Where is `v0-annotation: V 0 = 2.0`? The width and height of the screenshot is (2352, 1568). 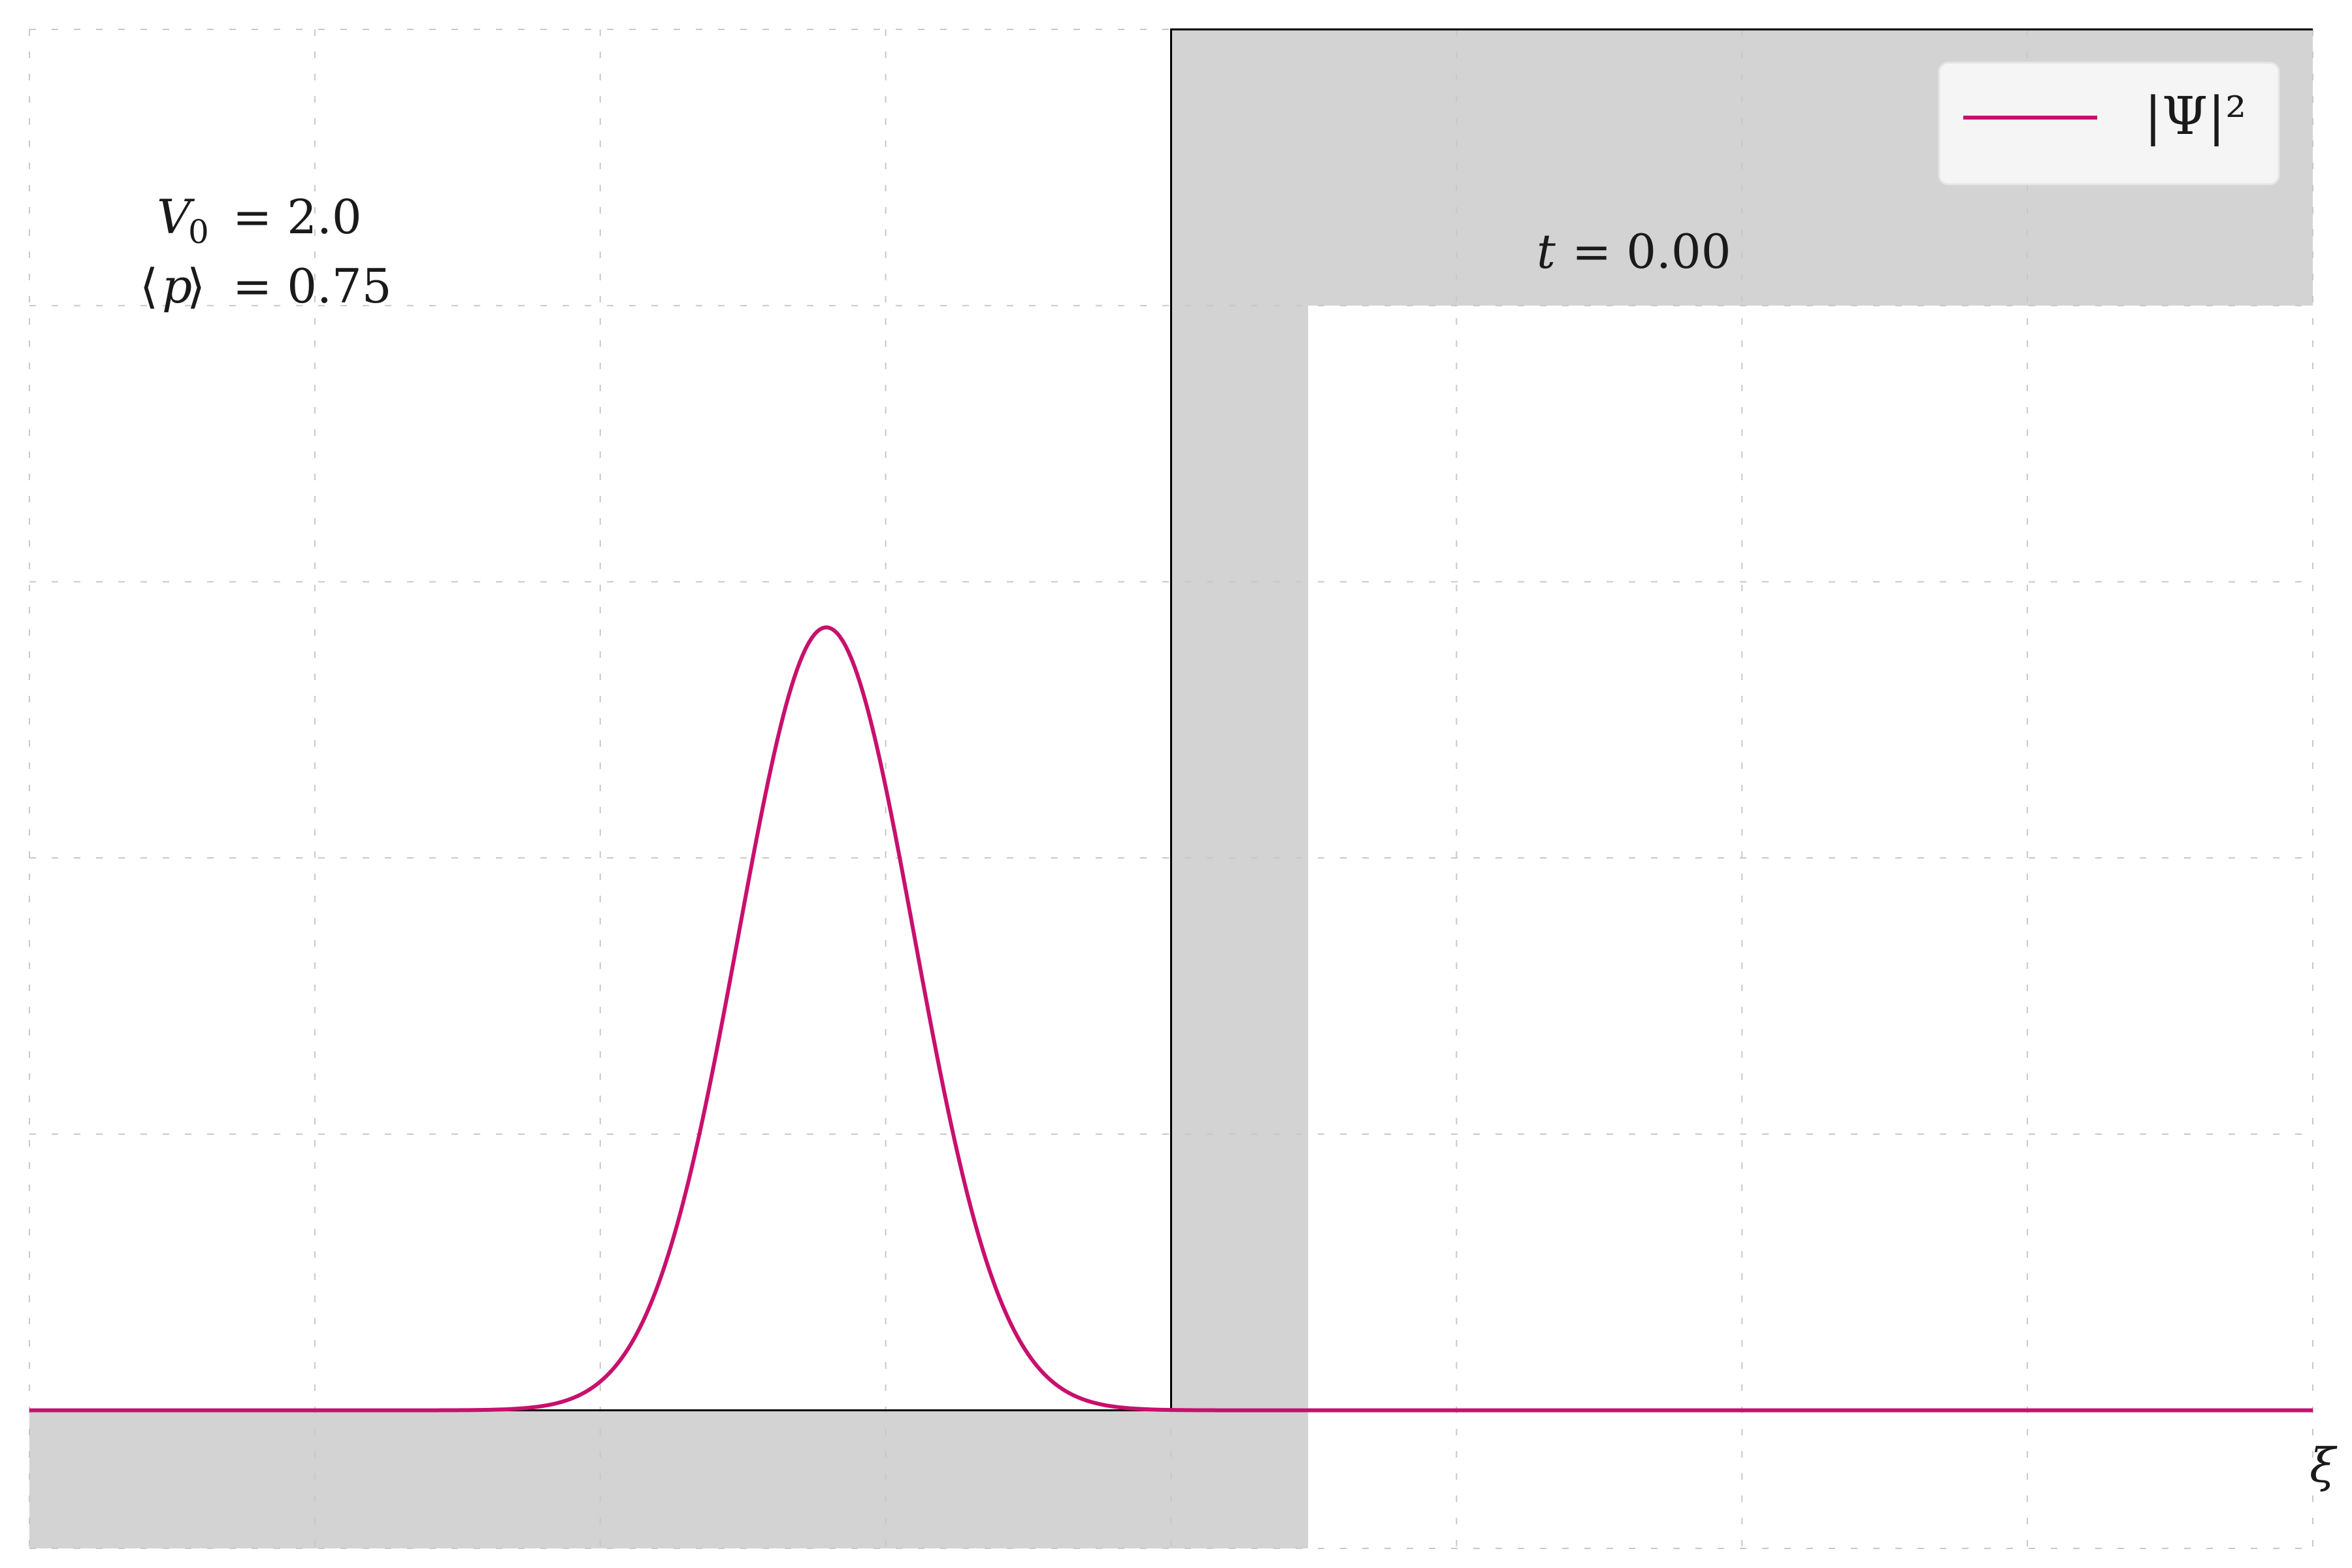
v0-annotation: V 0 = 2.0 is located at coordinates (259, 220).